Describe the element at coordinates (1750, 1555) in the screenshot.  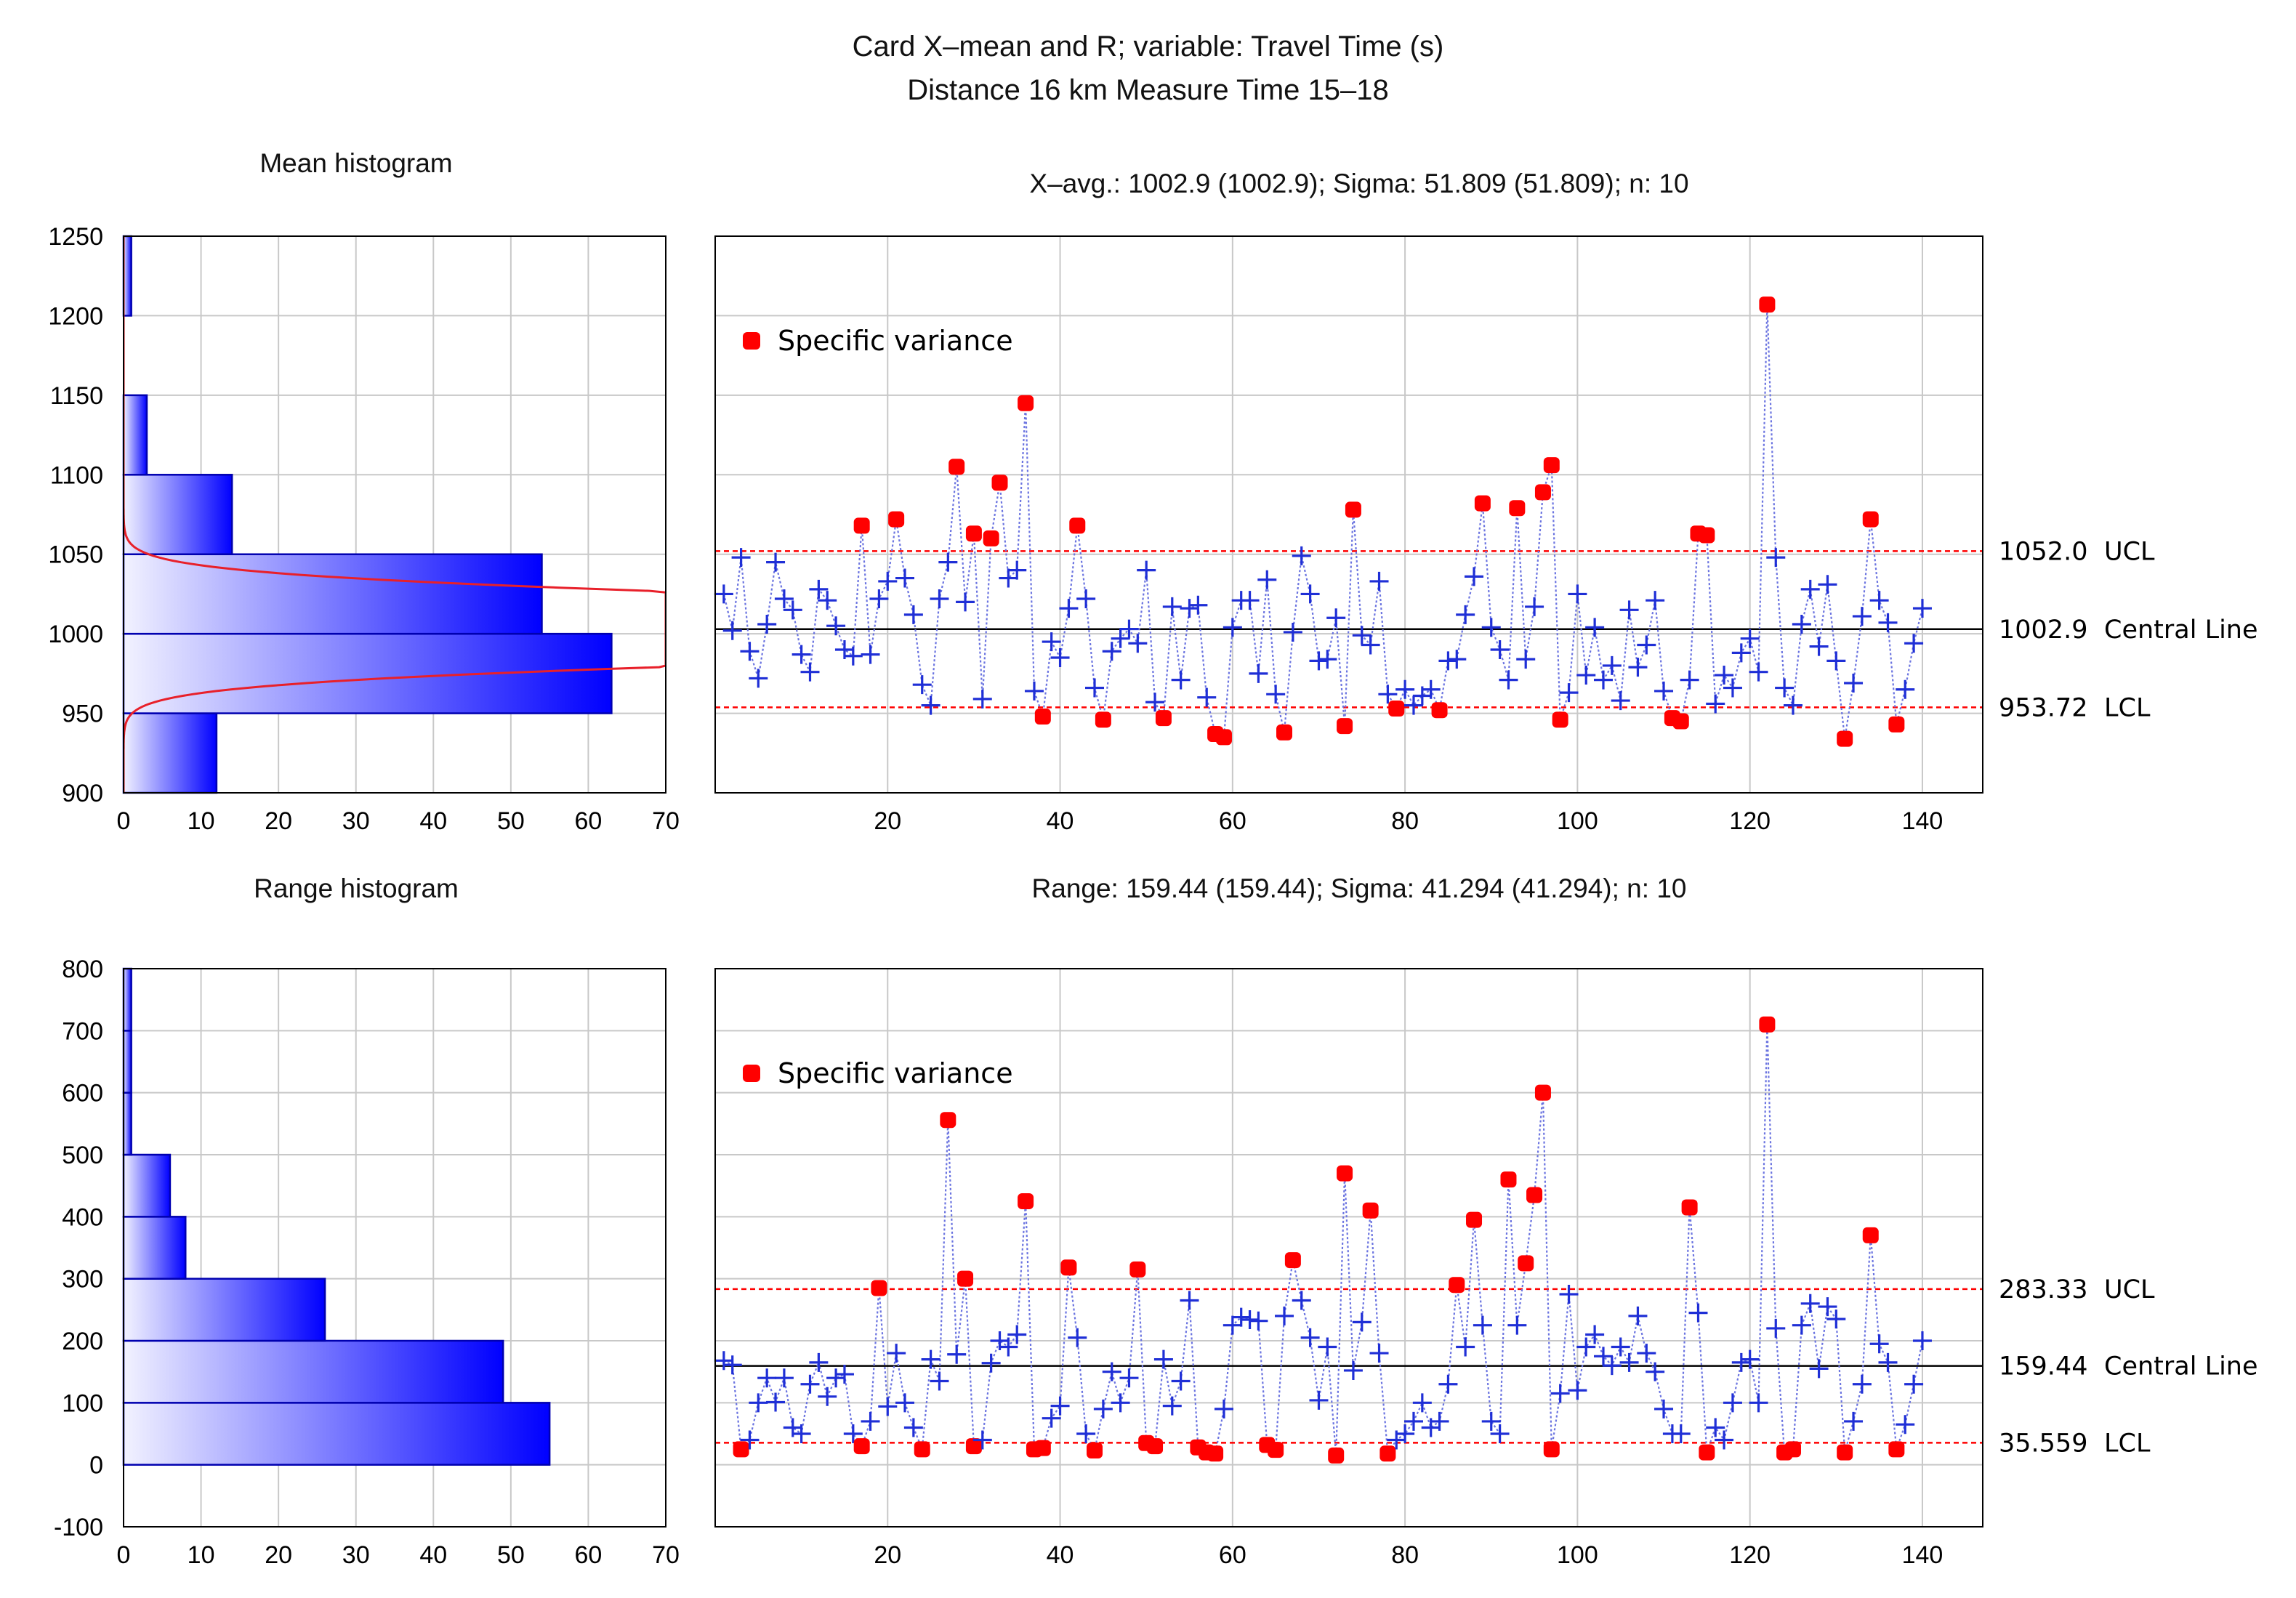
I see `range-chart-x-tick-label: 120` at that location.